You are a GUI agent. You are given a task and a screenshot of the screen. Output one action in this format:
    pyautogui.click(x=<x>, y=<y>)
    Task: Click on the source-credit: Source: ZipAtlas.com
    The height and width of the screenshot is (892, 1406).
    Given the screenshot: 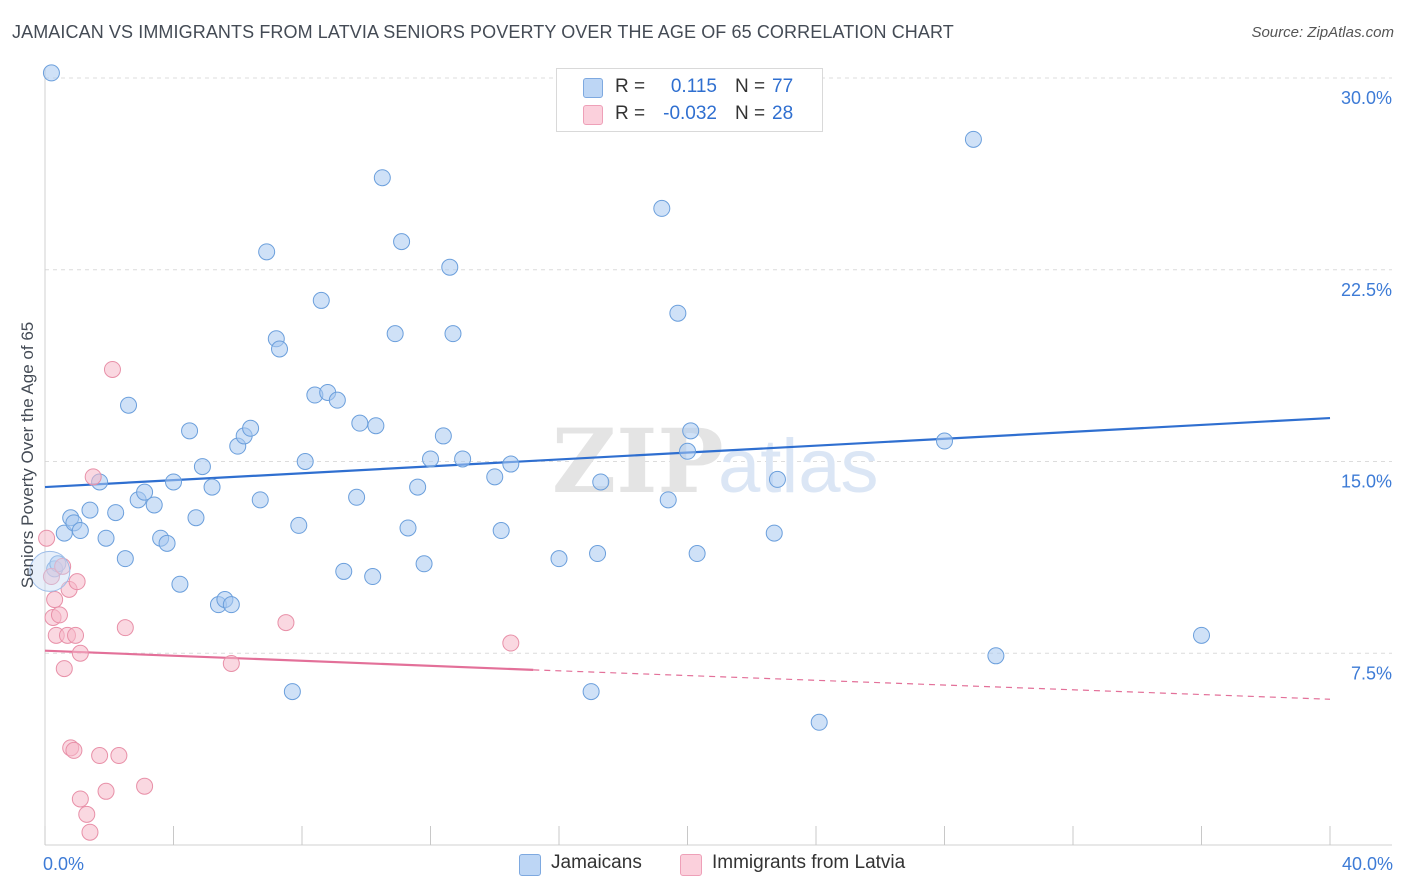 What is the action you would take?
    pyautogui.click(x=1322, y=32)
    